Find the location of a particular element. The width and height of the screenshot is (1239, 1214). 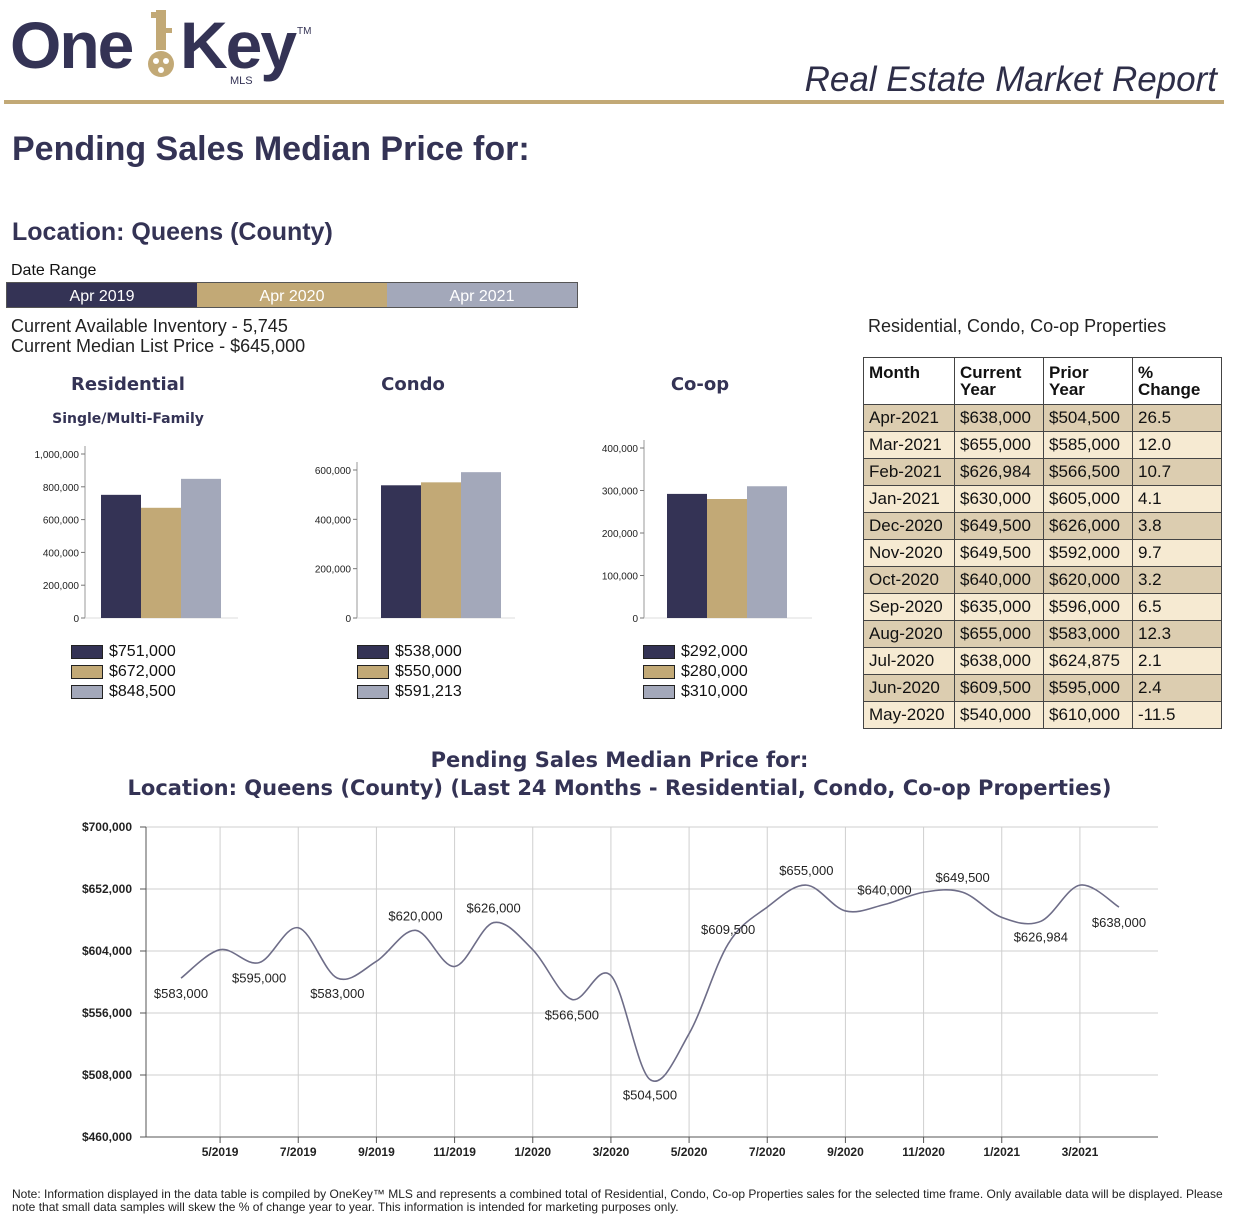

percent-change-cell: 2.4 is located at coordinates (1177, 688).